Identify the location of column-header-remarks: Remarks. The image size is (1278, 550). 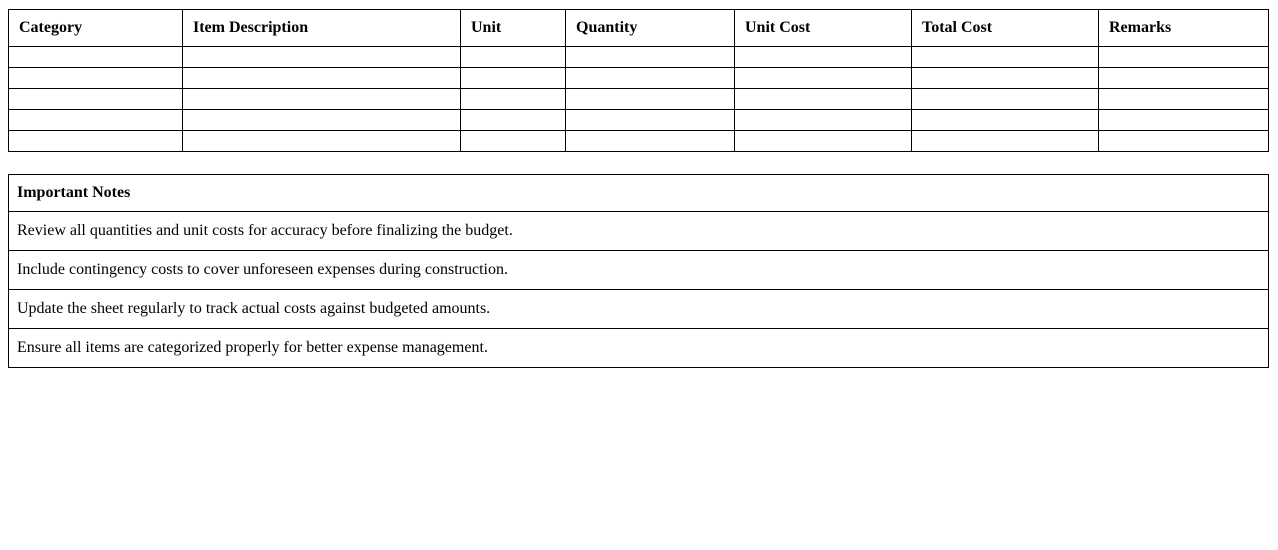
(1183, 28).